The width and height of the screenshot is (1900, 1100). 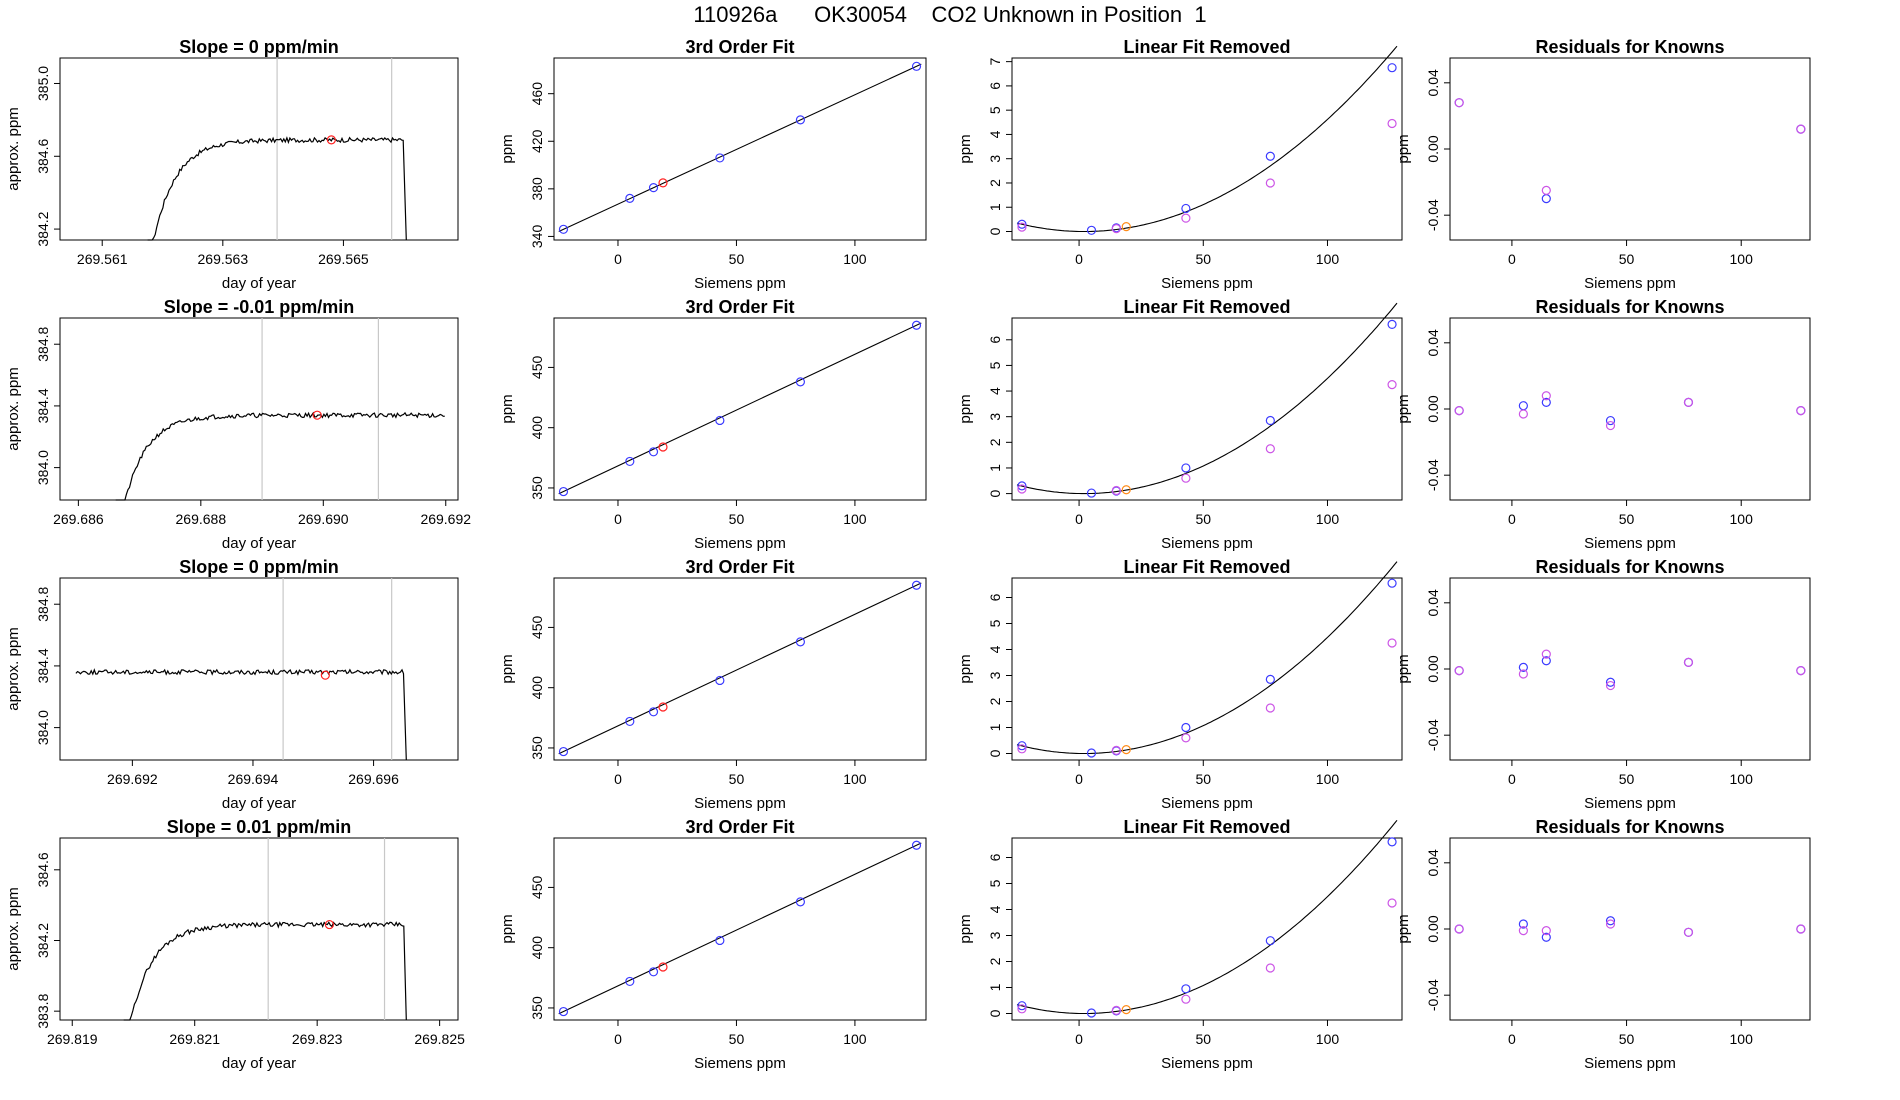 I want to click on ppm-trace, so click(x=280, y=456).